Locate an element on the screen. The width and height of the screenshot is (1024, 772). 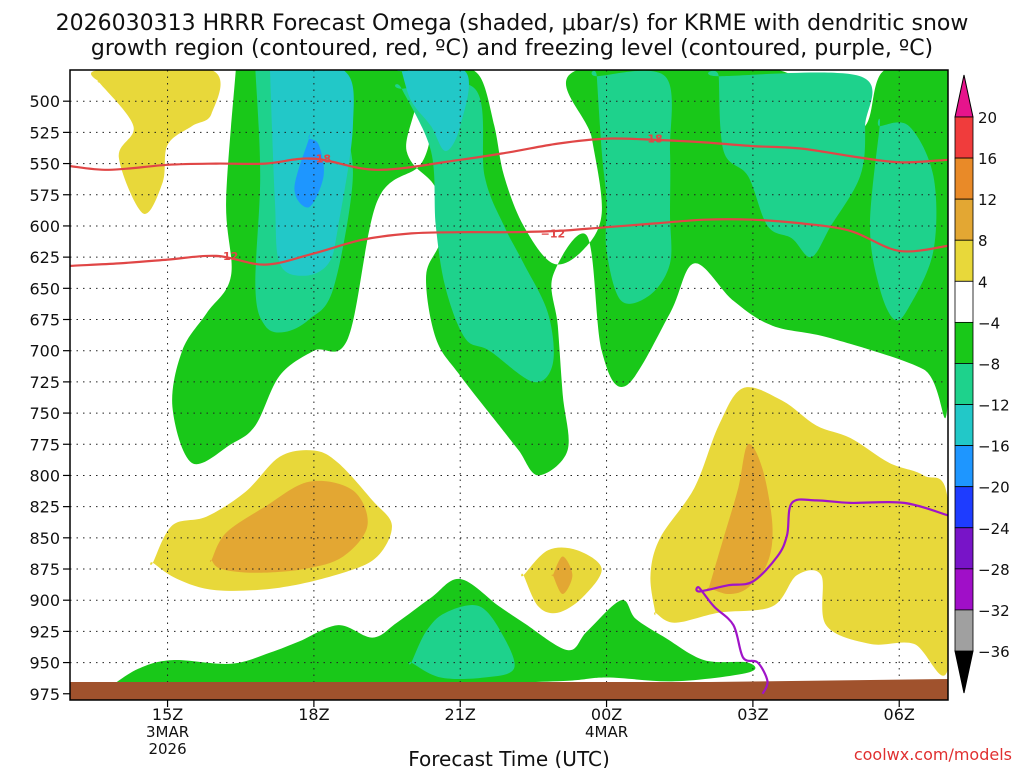
x-tick-label-06Z: 06Z is located at coordinates (899, 714).